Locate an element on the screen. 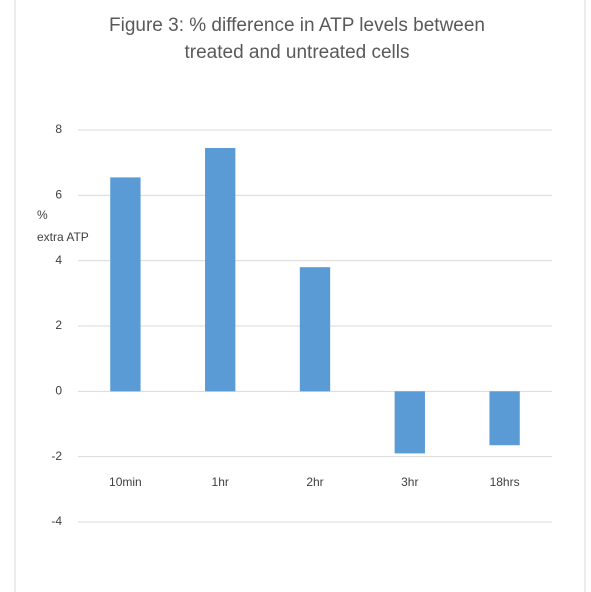 This screenshot has height=592, width=591. chart-title: treated and untreated cells is located at coordinates (297, 52).